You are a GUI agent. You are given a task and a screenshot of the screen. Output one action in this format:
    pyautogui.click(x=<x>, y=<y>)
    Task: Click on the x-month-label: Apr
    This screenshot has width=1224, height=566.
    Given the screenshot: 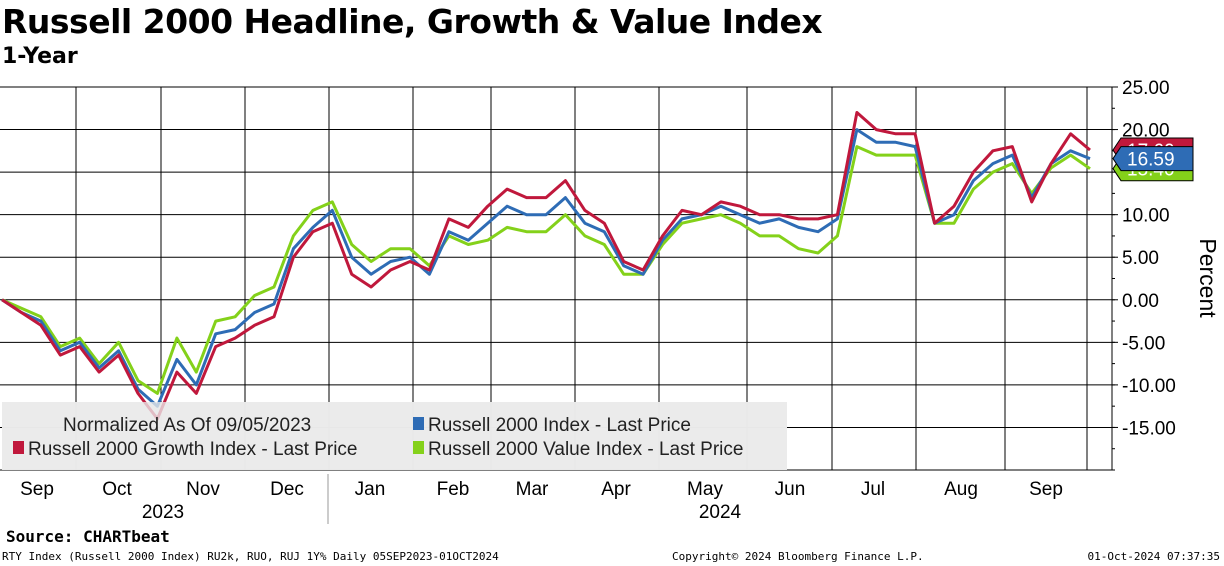 What is the action you would take?
    pyautogui.click(x=616, y=489)
    